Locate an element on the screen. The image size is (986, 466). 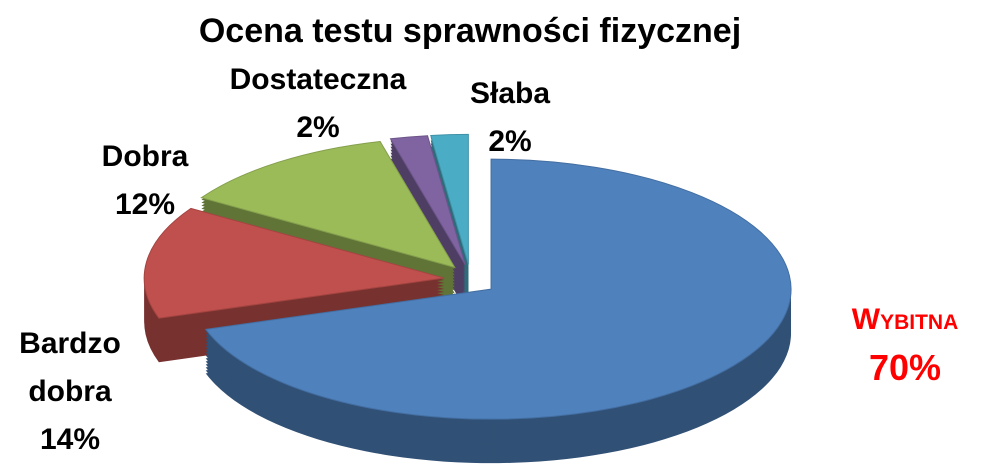
slice-label: Wybitna 70% is located at coordinates (895, 344).